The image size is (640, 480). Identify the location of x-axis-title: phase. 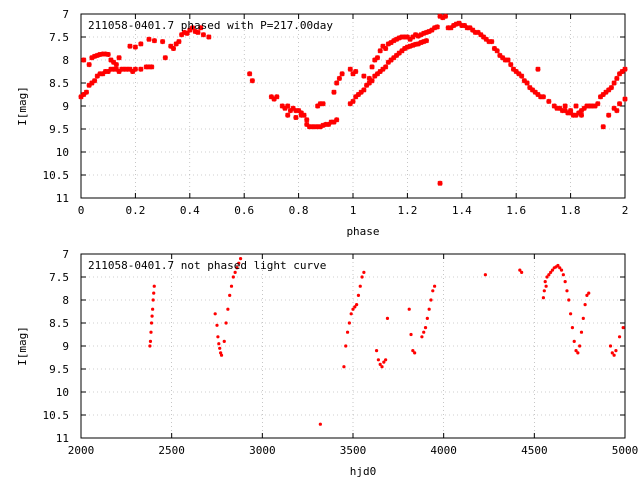
(362, 231).